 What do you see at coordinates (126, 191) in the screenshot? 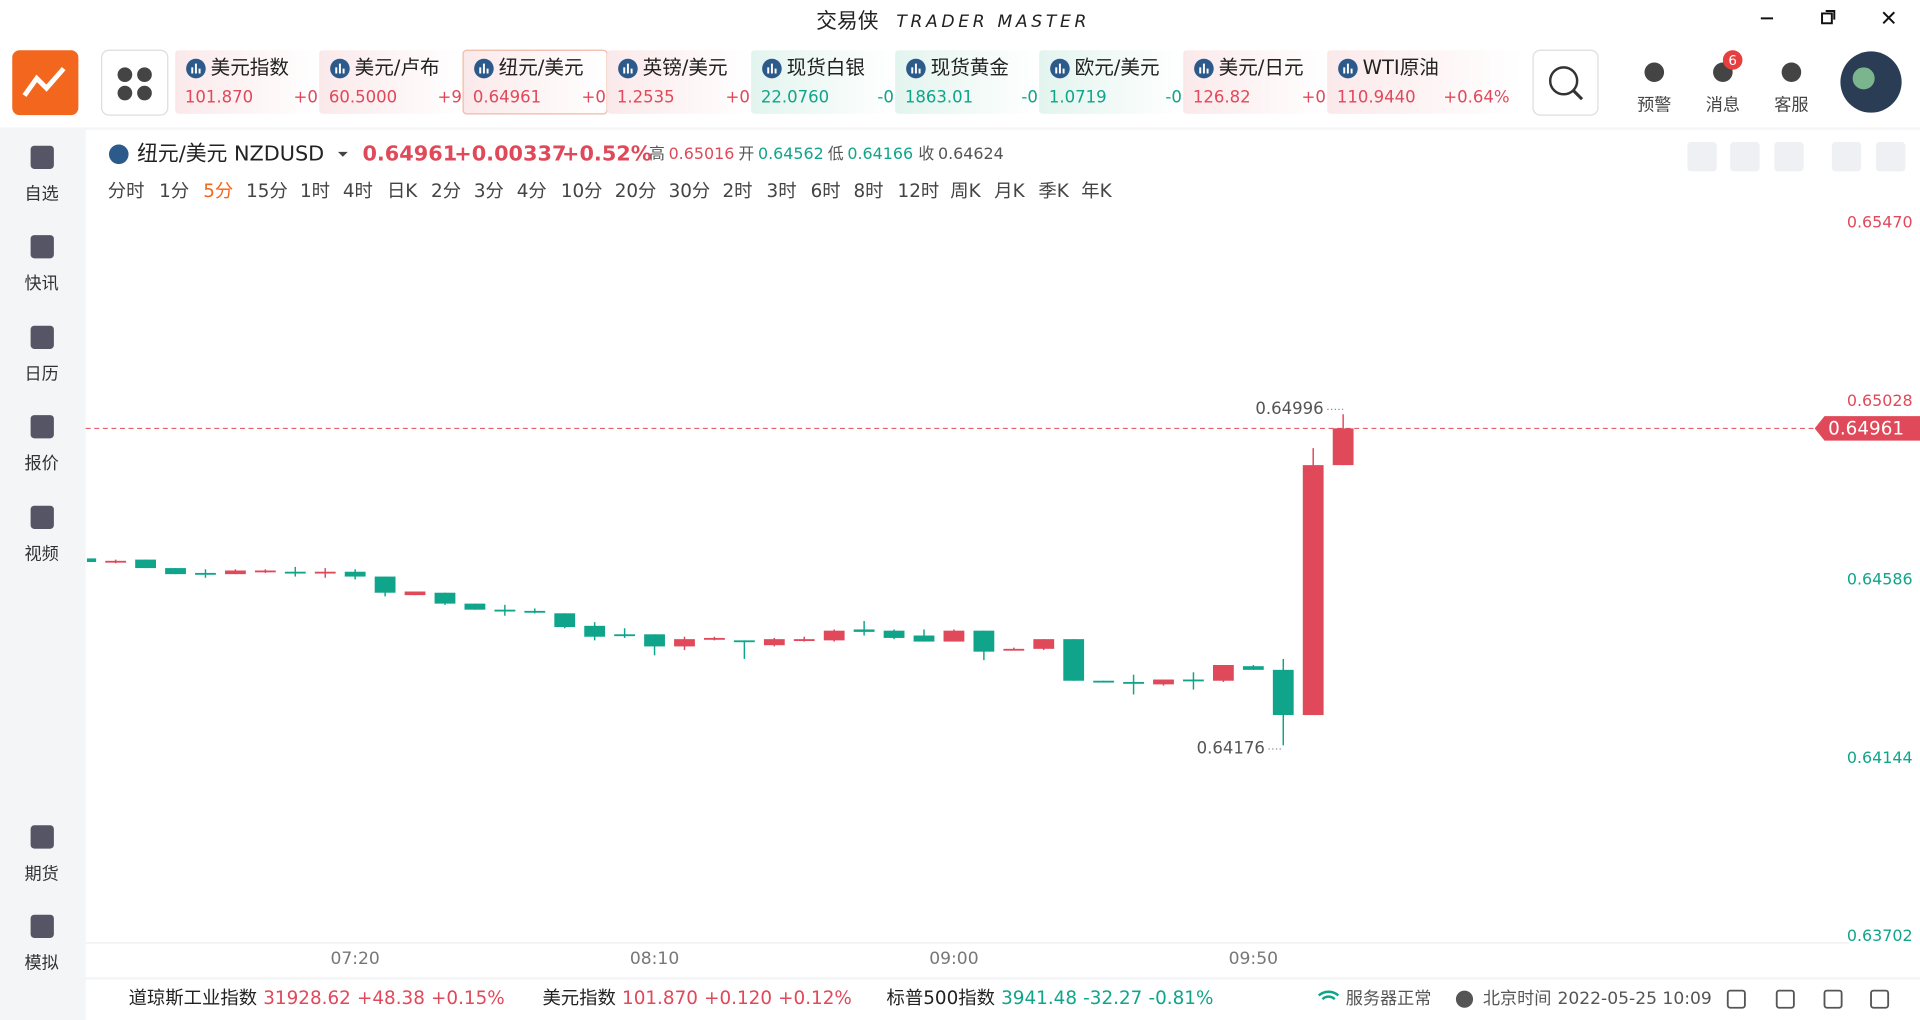
I see `period-tab: 分时` at bounding box center [126, 191].